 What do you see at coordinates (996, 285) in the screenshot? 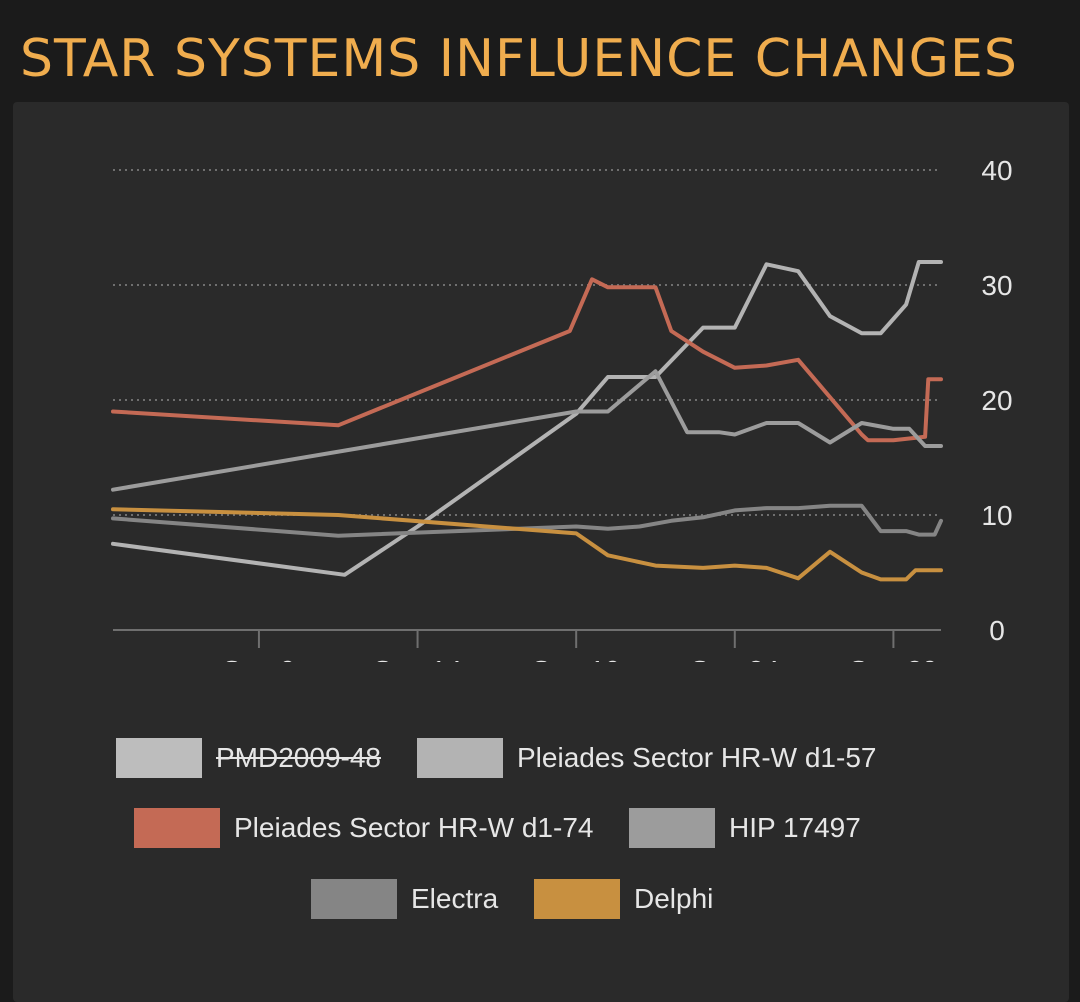
I see `y-tick-label: 30` at bounding box center [996, 285].